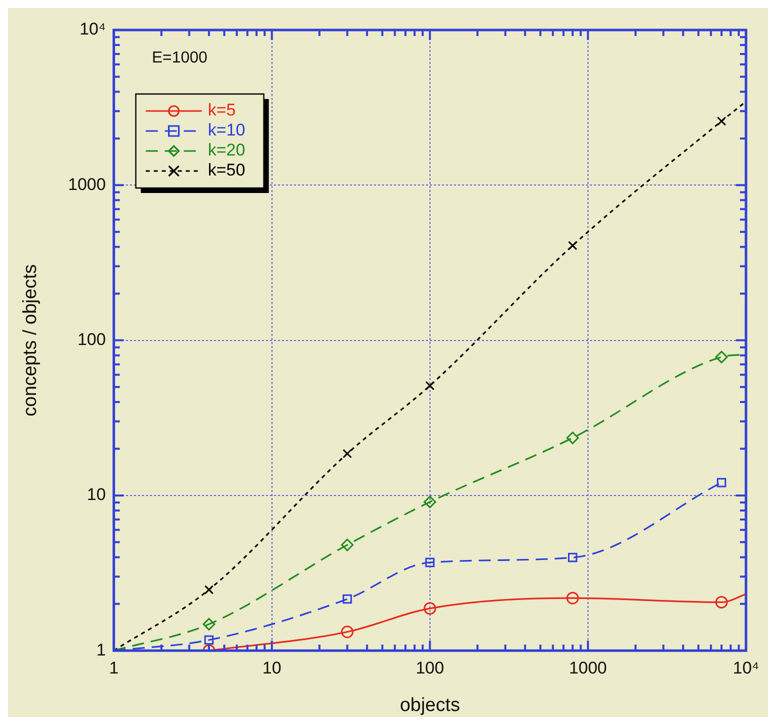  I want to click on x-tick-label: 1000, so click(588, 668).